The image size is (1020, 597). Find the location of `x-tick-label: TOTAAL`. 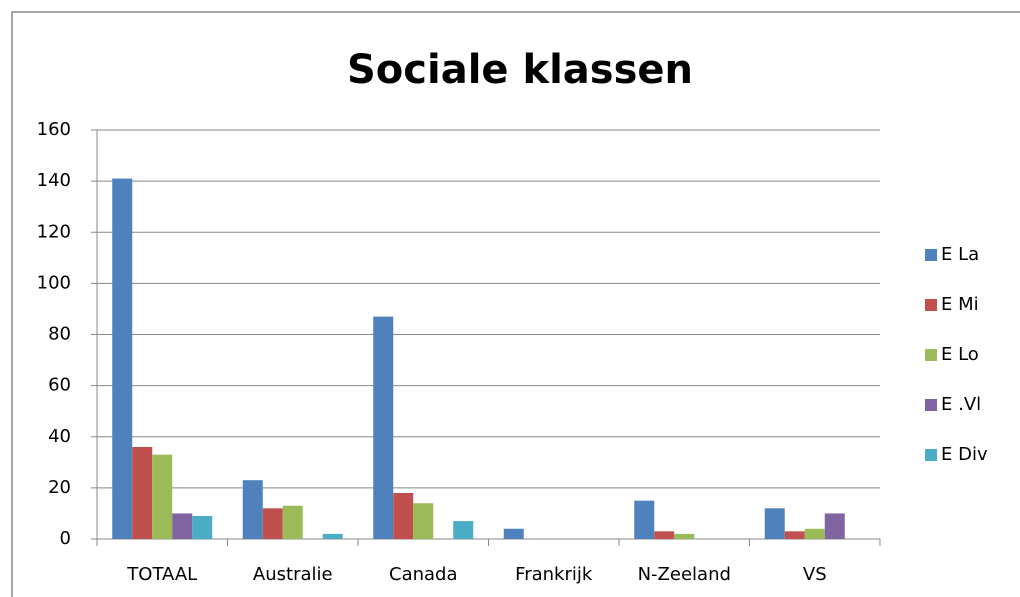

x-tick-label: TOTAAL is located at coordinates (161, 574).